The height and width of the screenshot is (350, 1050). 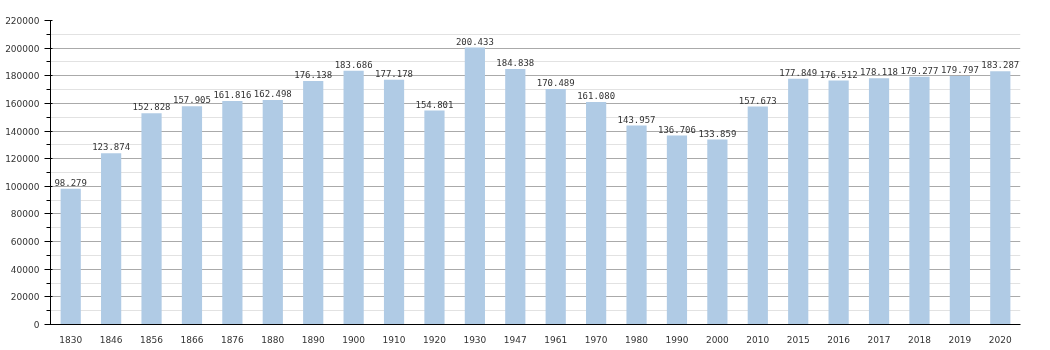 I want to click on y-tick-label: 60000, so click(x=25, y=242).